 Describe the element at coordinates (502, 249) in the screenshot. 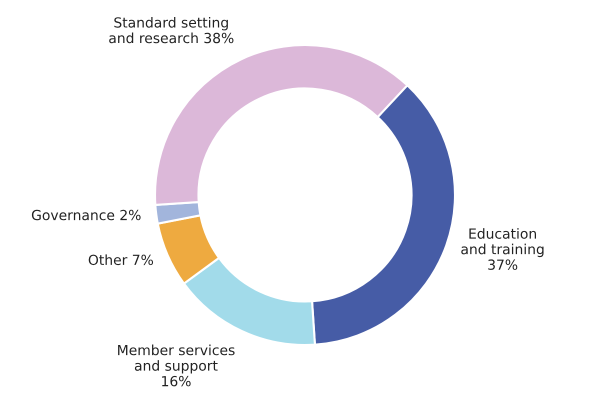

I see `slice-label: Education and training 37%` at that location.